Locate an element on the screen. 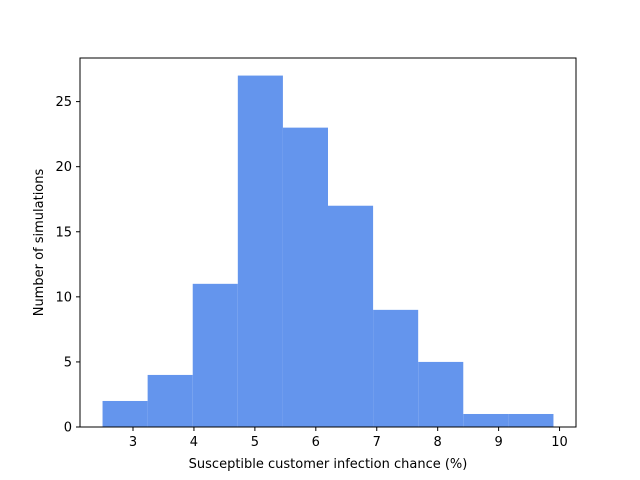 This screenshot has width=640, height=480. y-tick-label: 15 is located at coordinates (63, 232).